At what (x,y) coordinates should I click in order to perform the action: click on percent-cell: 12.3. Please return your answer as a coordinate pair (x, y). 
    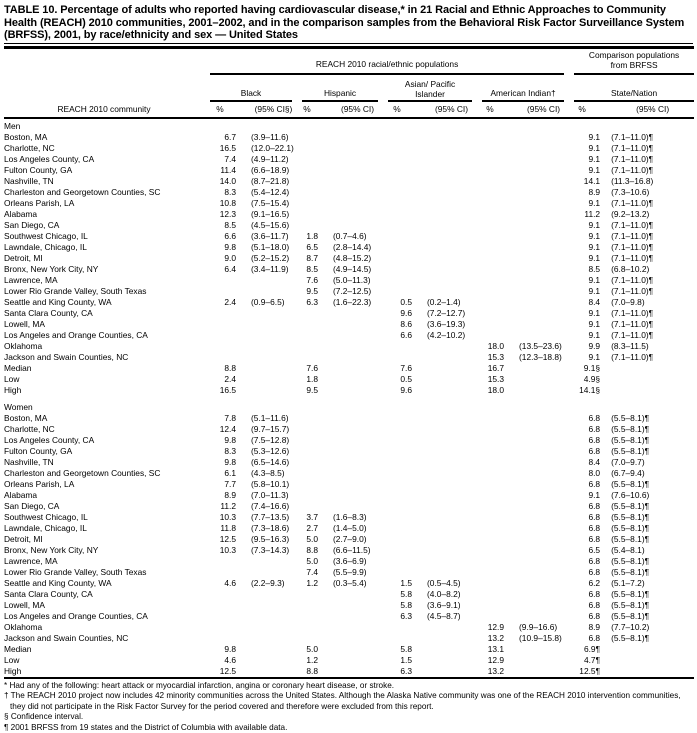
    Looking at the image, I should click on (224, 214).